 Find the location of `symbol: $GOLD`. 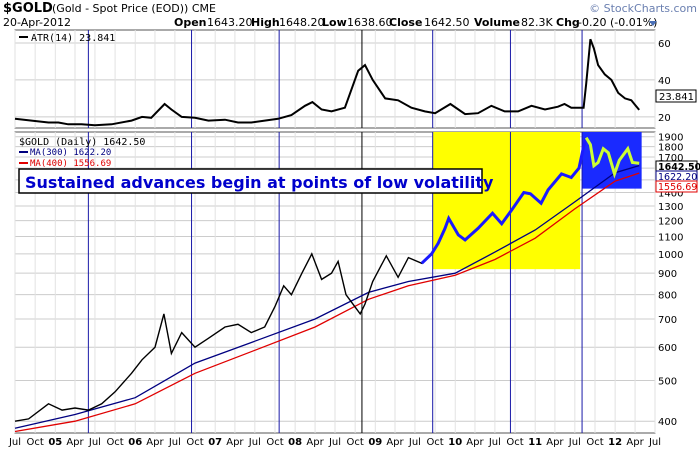

symbol: $GOLD is located at coordinates (28, 8).